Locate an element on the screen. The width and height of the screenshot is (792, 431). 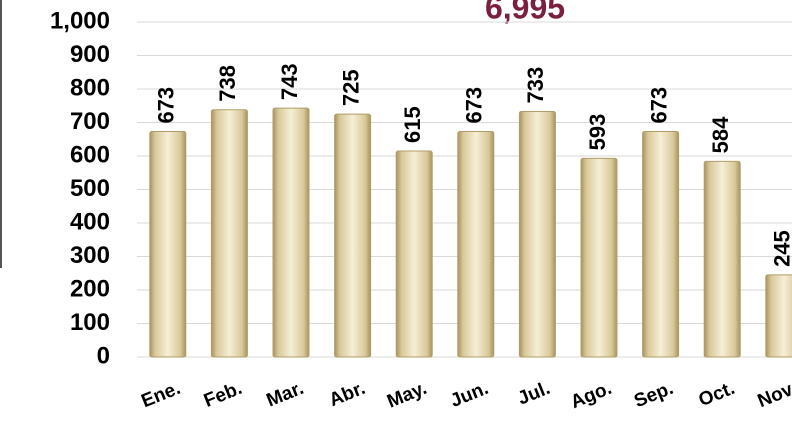
data-label: 733 is located at coordinates (535, 85).